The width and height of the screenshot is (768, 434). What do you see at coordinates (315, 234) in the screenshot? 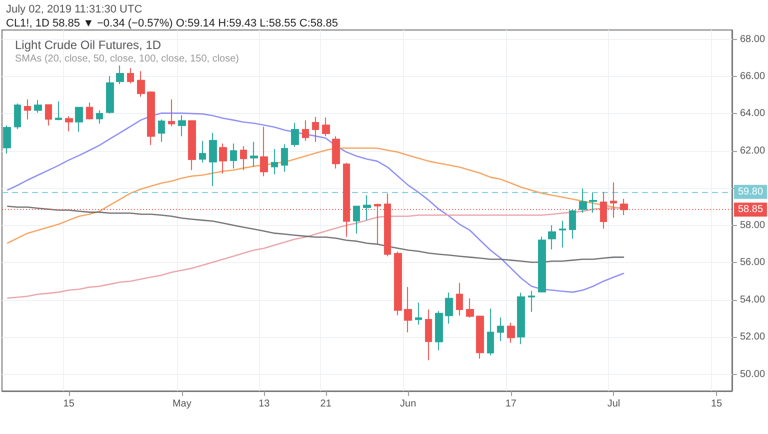
I see `line-series` at bounding box center [315, 234].